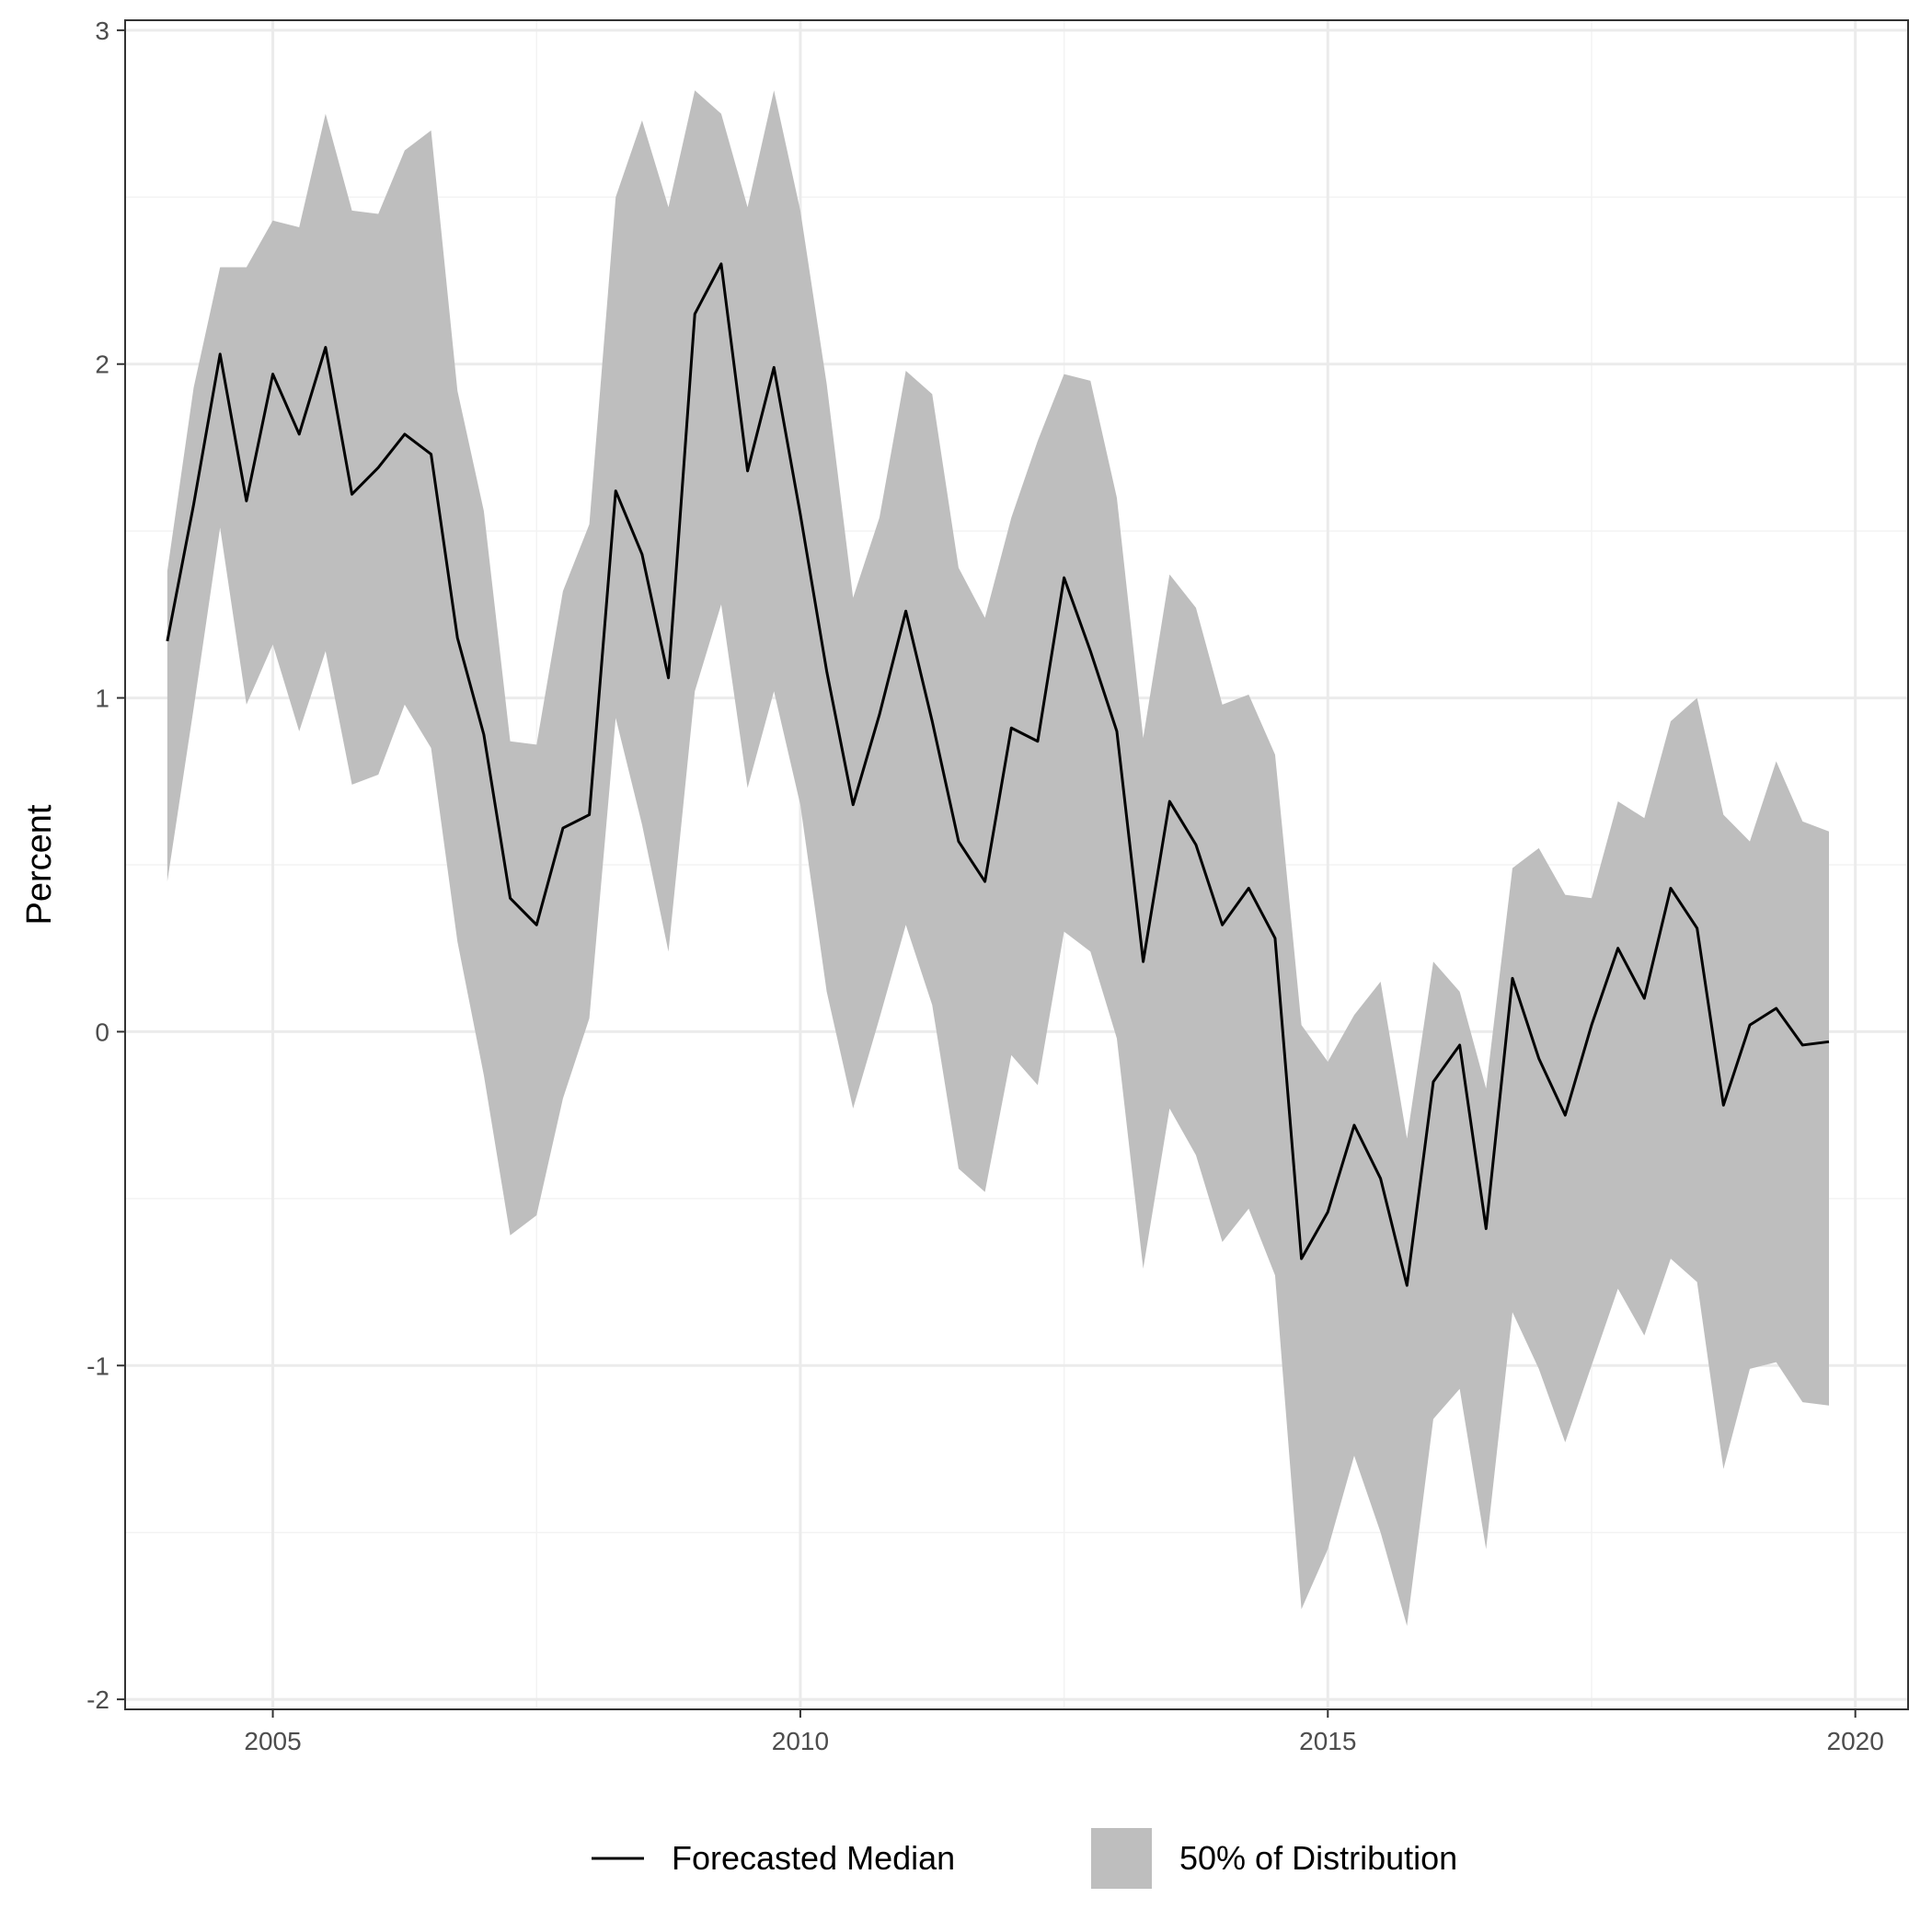 This screenshot has height=1932, width=1932. I want to click on x-tick-label: 2020, so click(1855, 1741).